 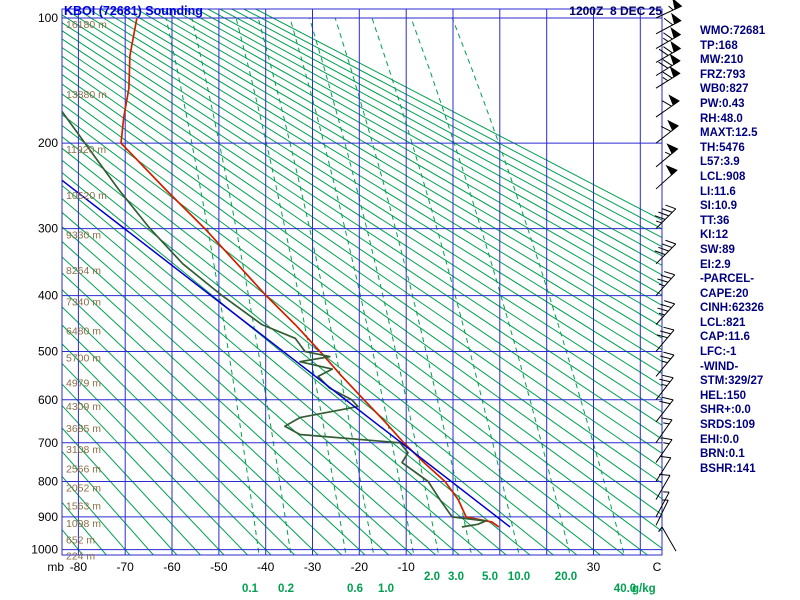 What do you see at coordinates (723, 176) in the screenshot?
I see `stat-line: LCL:908` at bounding box center [723, 176].